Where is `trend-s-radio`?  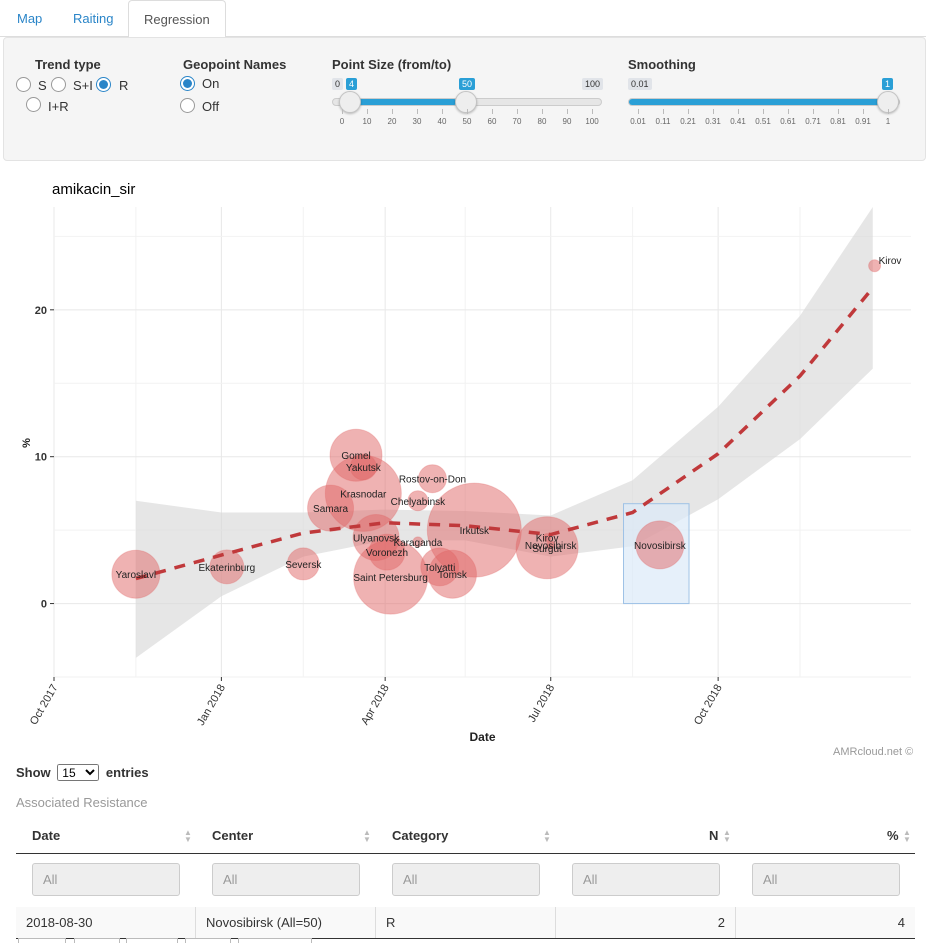 trend-s-radio is located at coordinates (23, 84).